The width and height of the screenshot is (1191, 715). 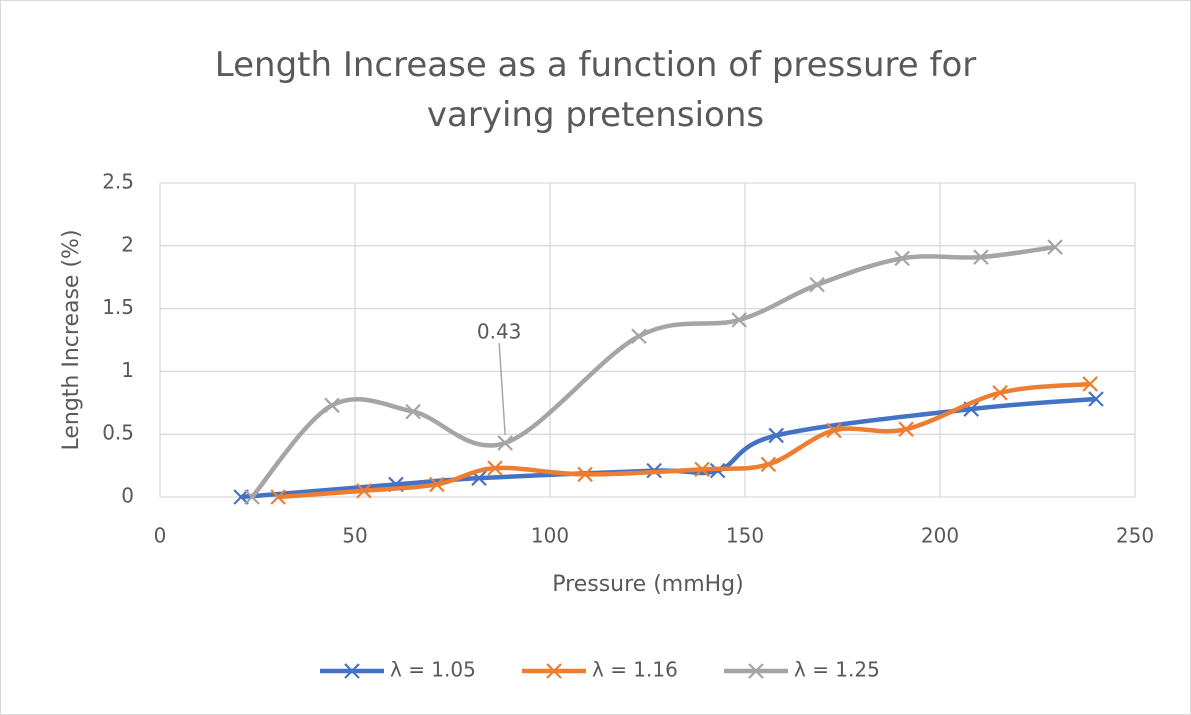 I want to click on y-axis-label: Length Increase (%), so click(x=71, y=339).